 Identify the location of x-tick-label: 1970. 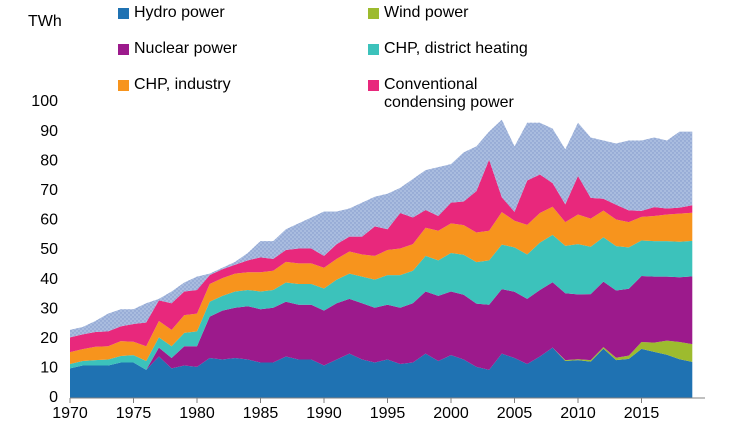
(70, 413).